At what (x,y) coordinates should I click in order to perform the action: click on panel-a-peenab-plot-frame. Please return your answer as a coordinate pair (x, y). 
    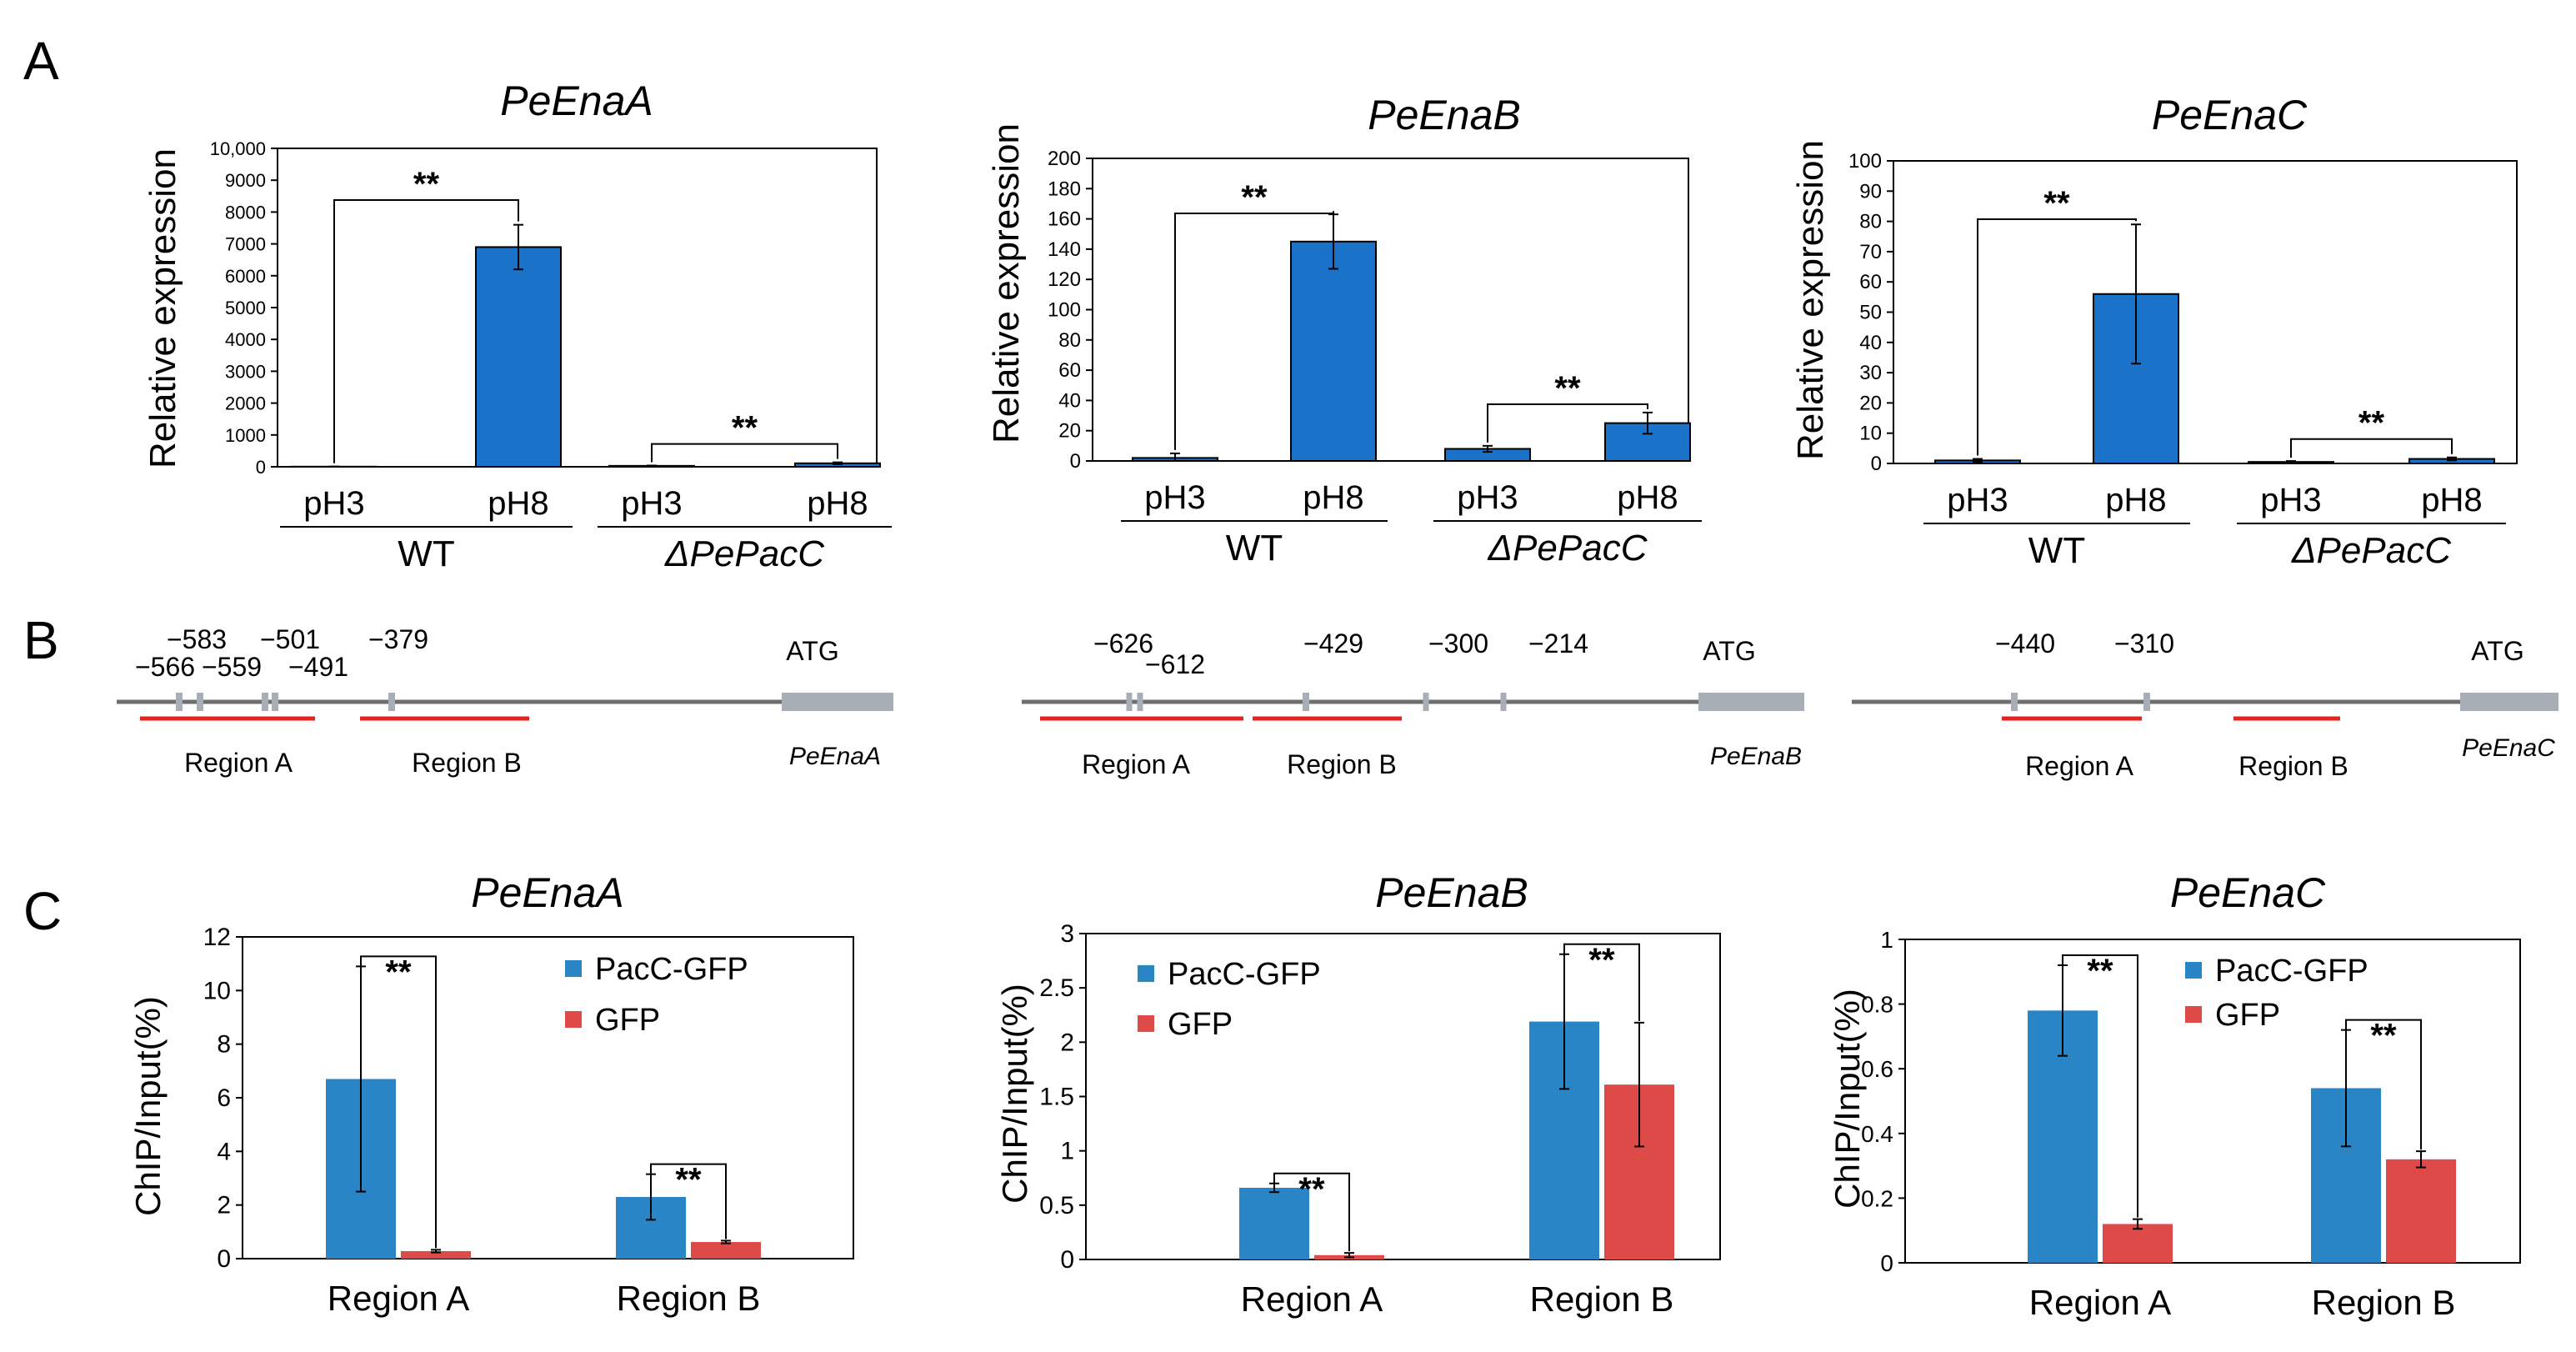
    Looking at the image, I should click on (1390, 310).